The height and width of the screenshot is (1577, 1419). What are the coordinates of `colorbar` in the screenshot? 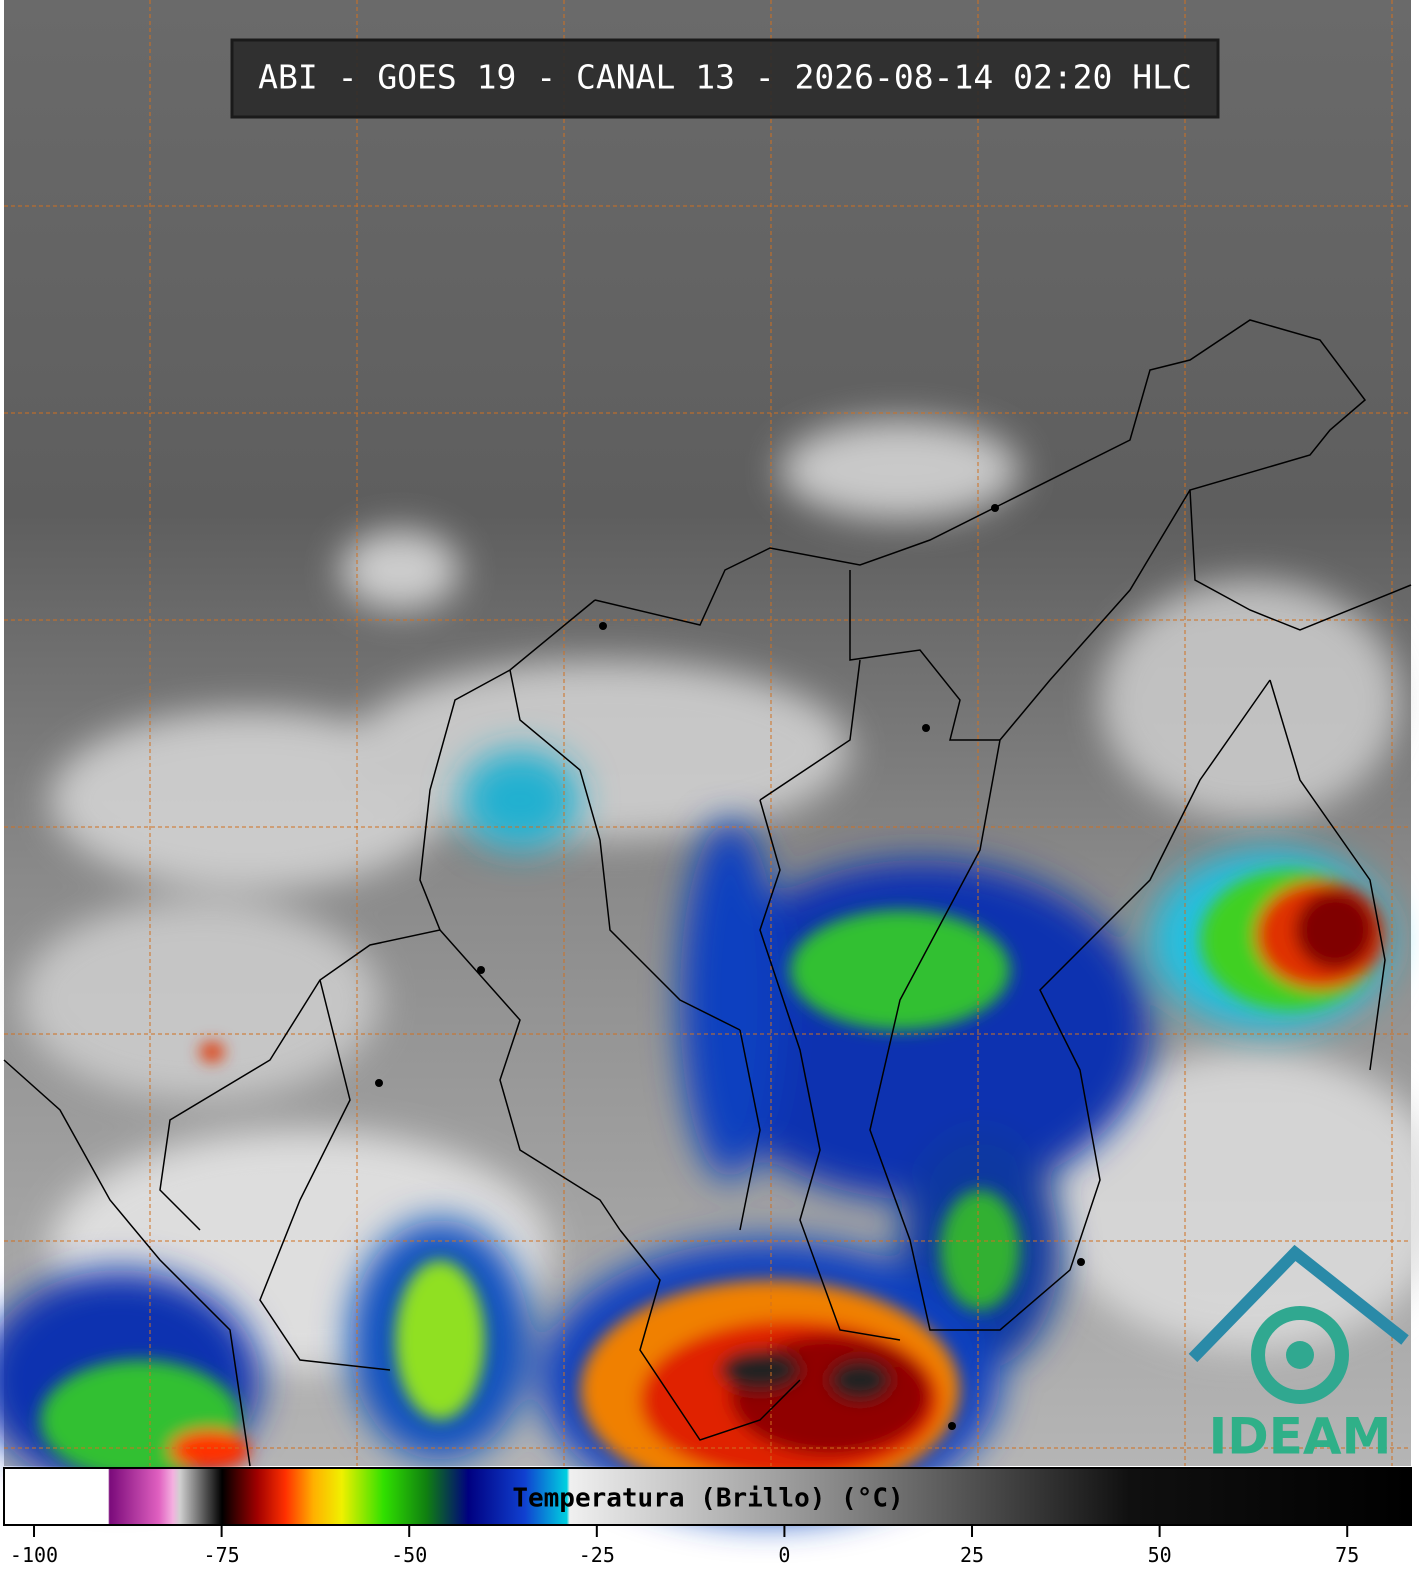 It's located at (707, 1496).